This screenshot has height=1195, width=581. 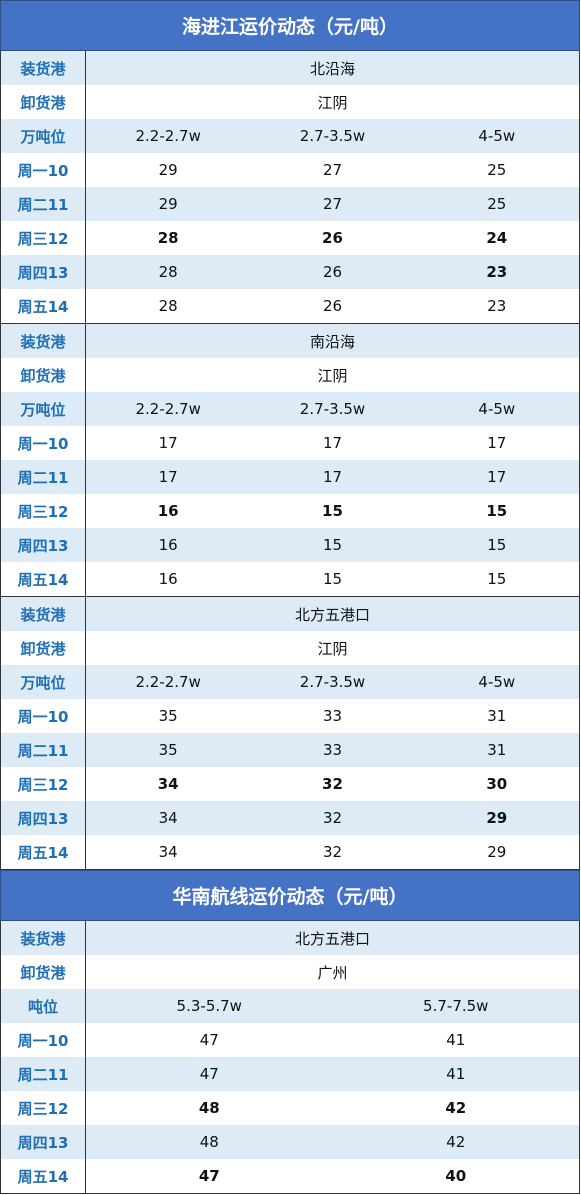 I want to click on load-port-value: 南沿海, so click(x=332, y=341).